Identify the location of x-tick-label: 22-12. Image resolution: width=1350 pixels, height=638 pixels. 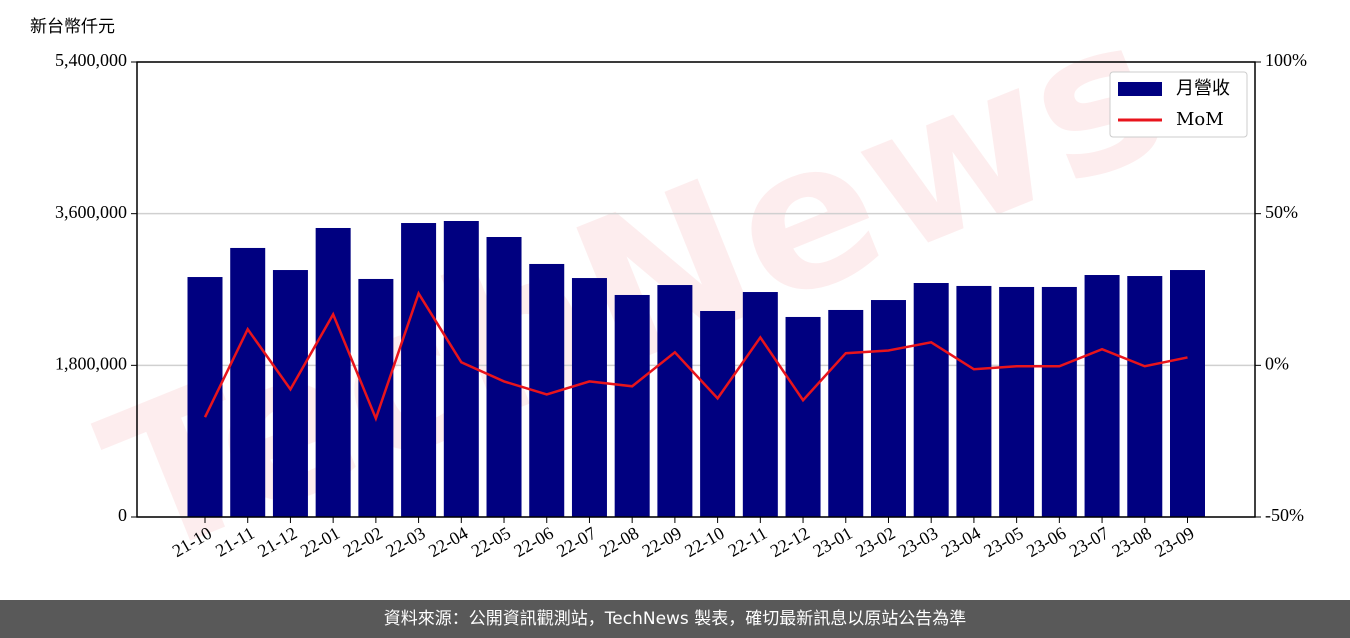
(790, 542).